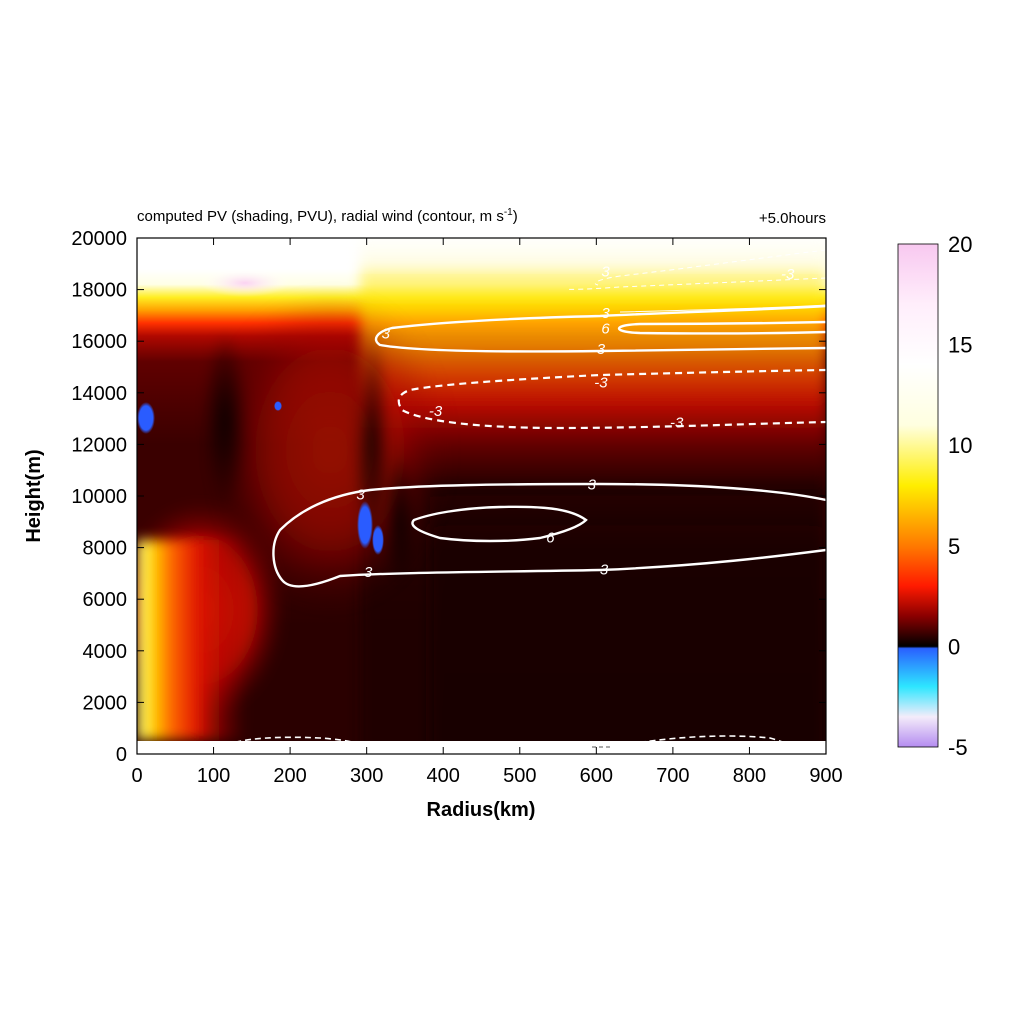 This screenshot has height=1024, width=1024. Describe the element at coordinates (372, 440) in the screenshot. I see `pv-dark-streak-b` at that location.